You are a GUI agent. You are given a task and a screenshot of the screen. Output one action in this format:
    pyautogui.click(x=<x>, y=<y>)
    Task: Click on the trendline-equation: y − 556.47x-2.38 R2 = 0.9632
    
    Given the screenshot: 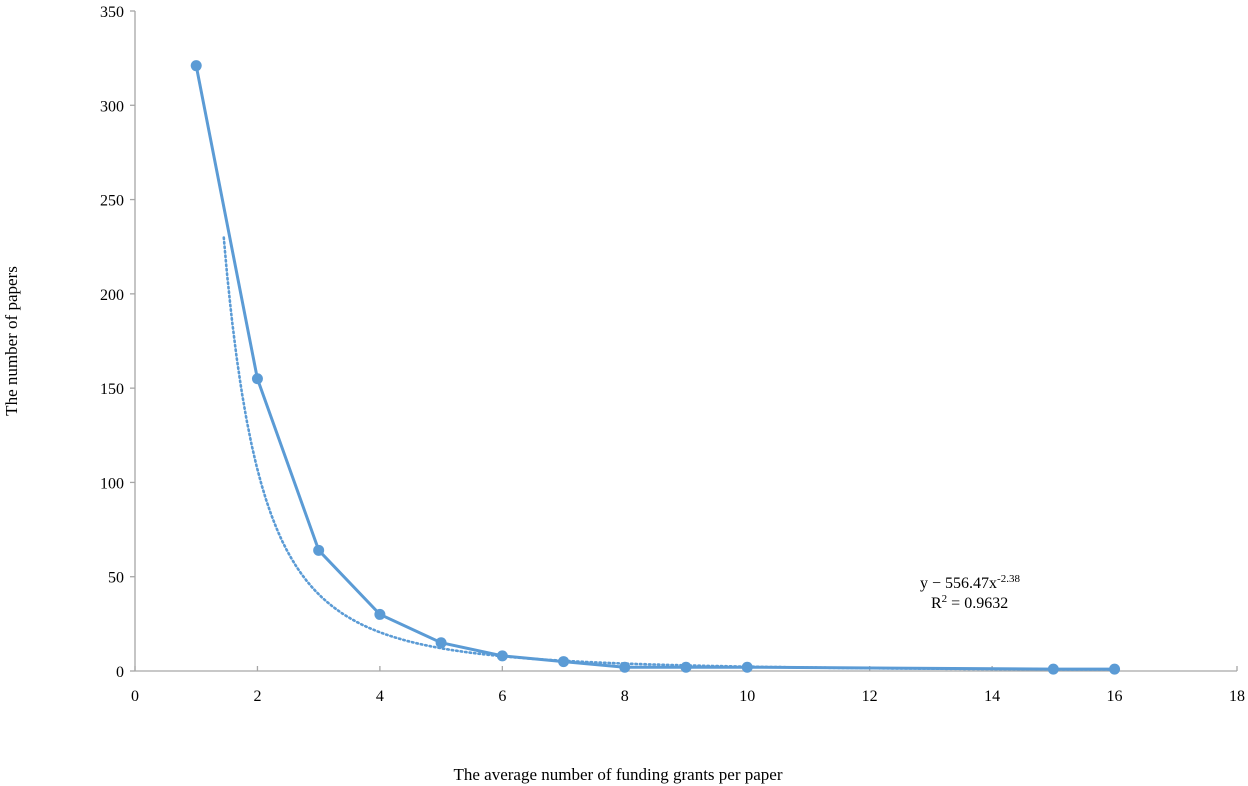 What is the action you would take?
    pyautogui.click(x=970, y=592)
    